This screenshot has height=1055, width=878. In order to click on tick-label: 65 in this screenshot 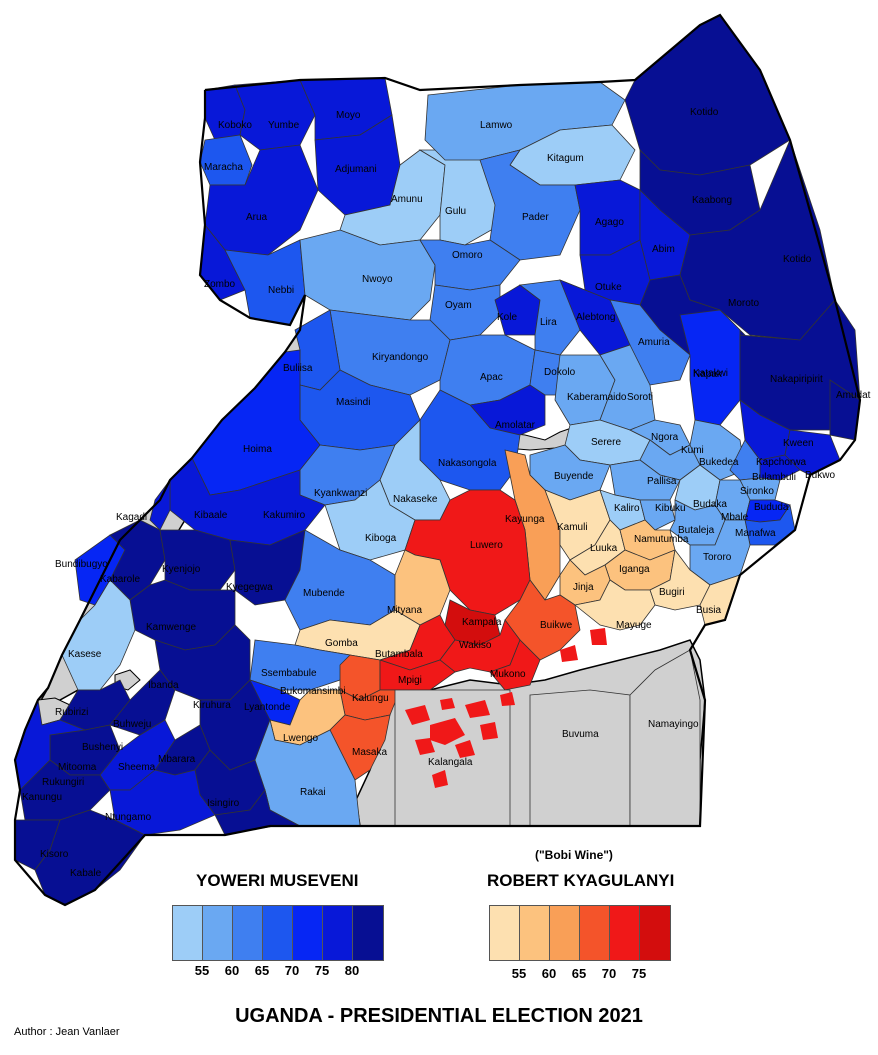, I will do `click(579, 973)`.